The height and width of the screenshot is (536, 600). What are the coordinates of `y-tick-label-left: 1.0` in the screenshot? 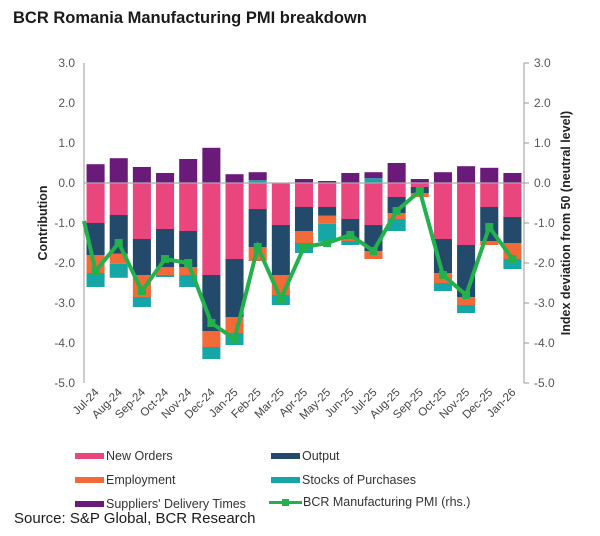 It's located at (66, 143).